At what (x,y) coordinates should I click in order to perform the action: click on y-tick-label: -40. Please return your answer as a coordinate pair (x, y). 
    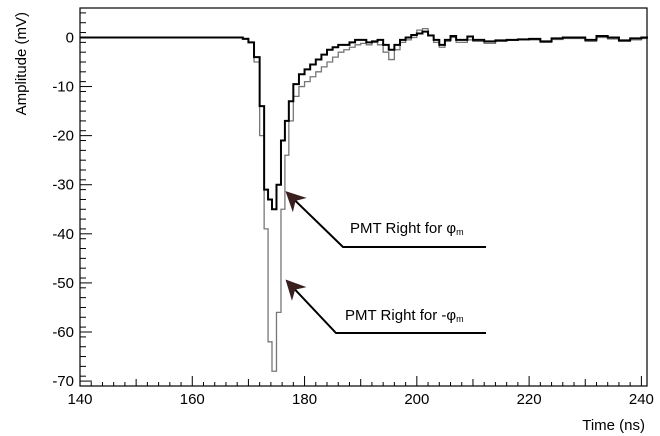
    Looking at the image, I should click on (63, 234).